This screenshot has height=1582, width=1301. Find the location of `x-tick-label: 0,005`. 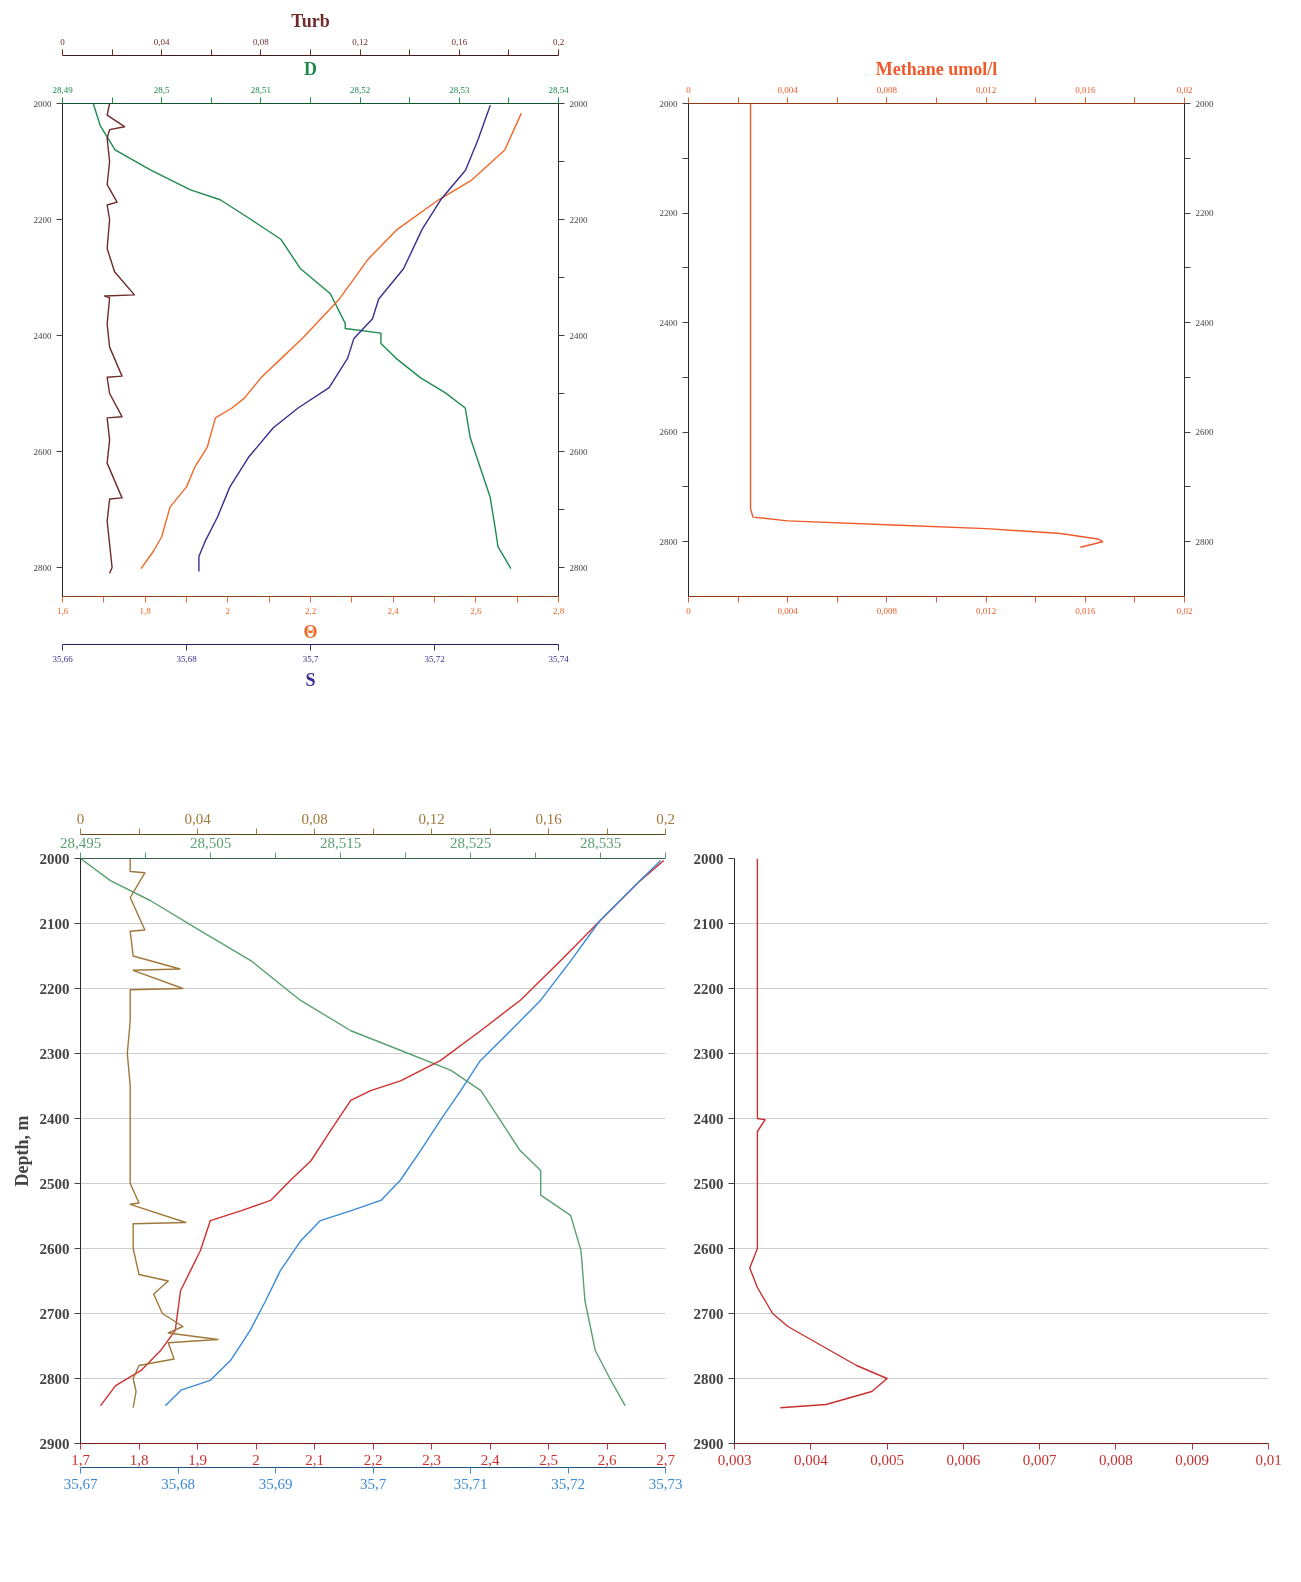

x-tick-label: 0,005 is located at coordinates (887, 1459).